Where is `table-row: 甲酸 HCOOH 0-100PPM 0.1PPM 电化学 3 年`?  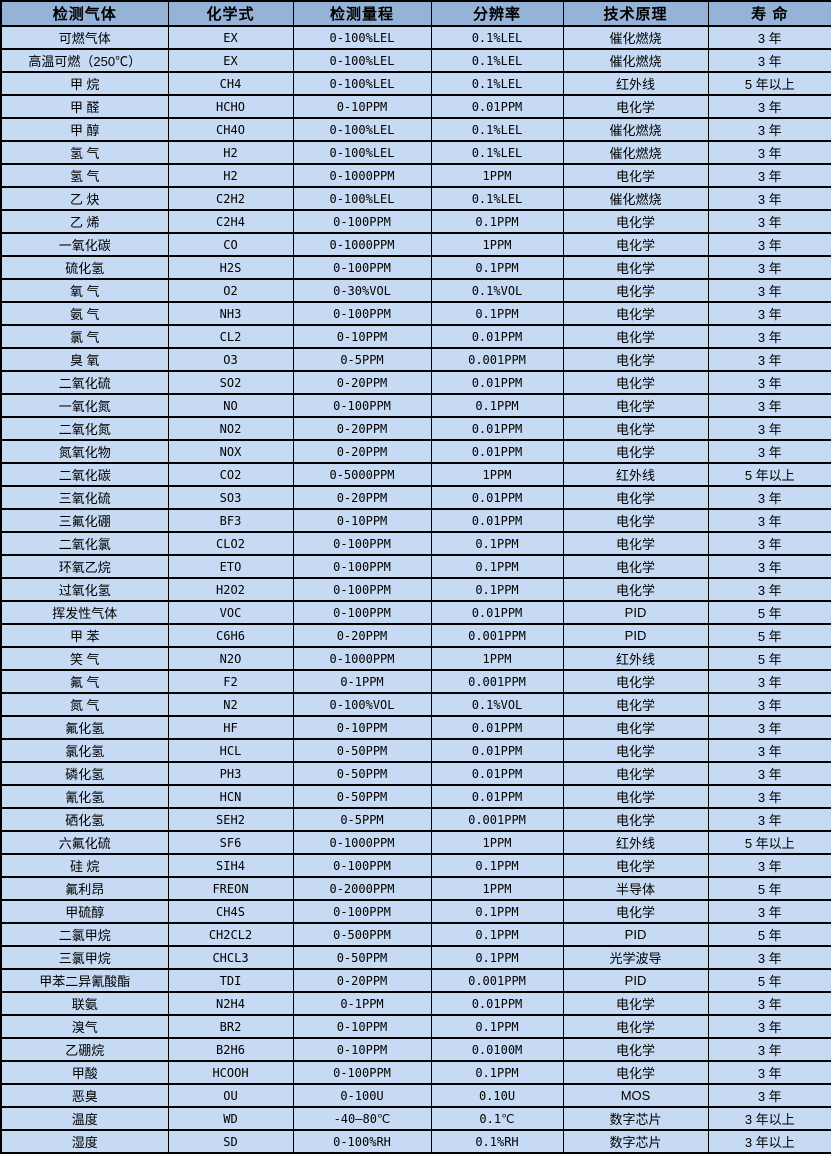 table-row: 甲酸 HCOOH 0-100PPM 0.1PPM 电化学 3 年 is located at coordinates (415, 1072).